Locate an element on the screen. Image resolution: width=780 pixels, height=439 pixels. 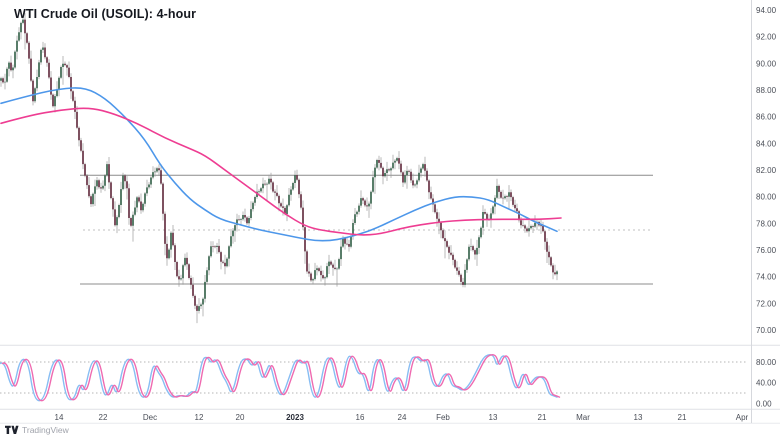
price-tick-label: 94.00 is located at coordinates (766, 10).